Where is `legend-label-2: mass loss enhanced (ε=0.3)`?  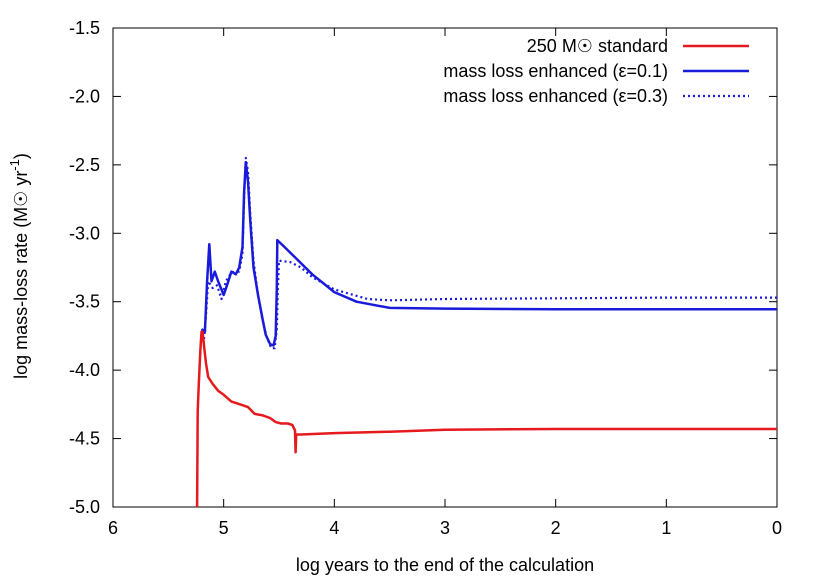 legend-label-2: mass loss enhanced (ε=0.3) is located at coordinates (555, 96).